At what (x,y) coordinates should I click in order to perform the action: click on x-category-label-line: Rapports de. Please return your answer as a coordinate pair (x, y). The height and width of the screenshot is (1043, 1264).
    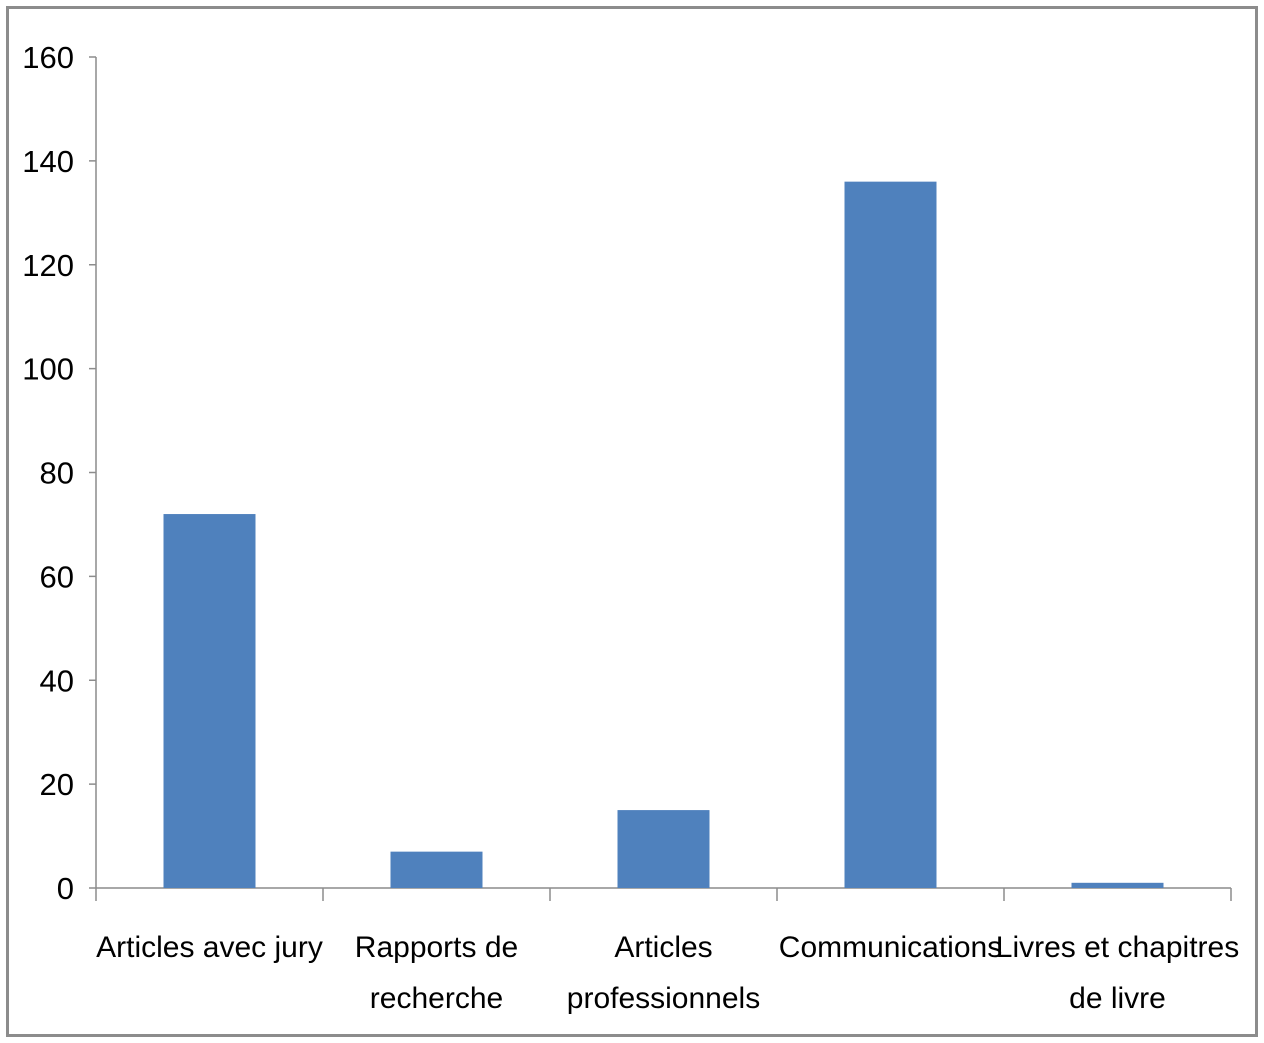
    Looking at the image, I should click on (436, 947).